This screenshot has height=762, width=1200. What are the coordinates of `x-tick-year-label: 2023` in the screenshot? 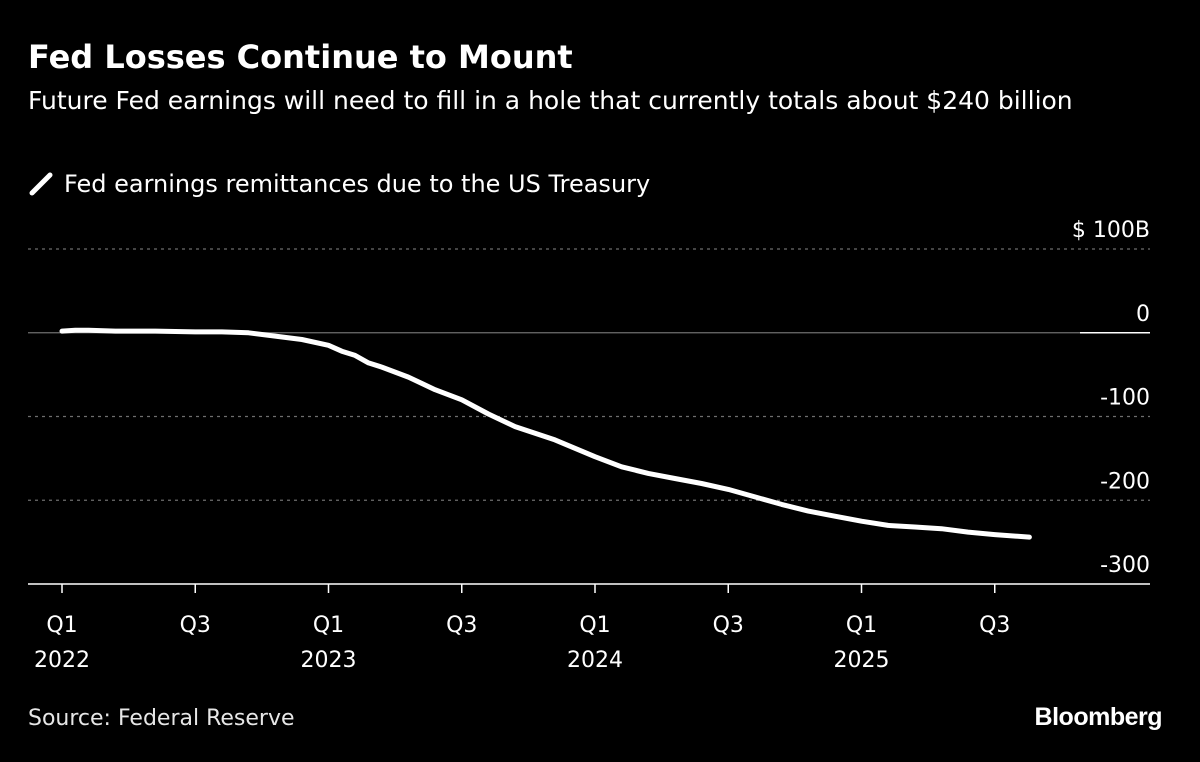 It's located at (329, 660).